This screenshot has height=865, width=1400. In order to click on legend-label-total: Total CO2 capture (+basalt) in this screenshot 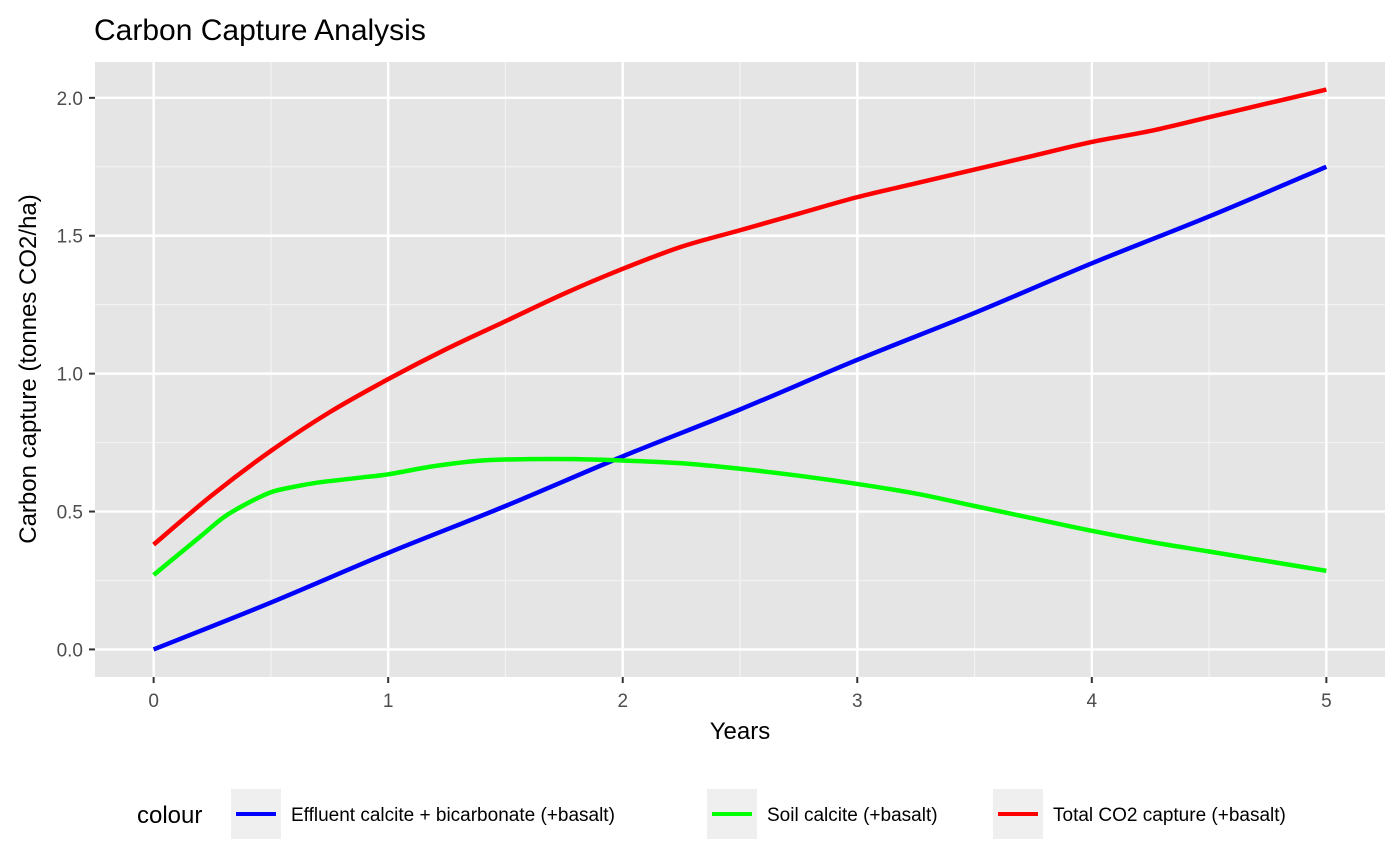, I will do `click(1169, 815)`.